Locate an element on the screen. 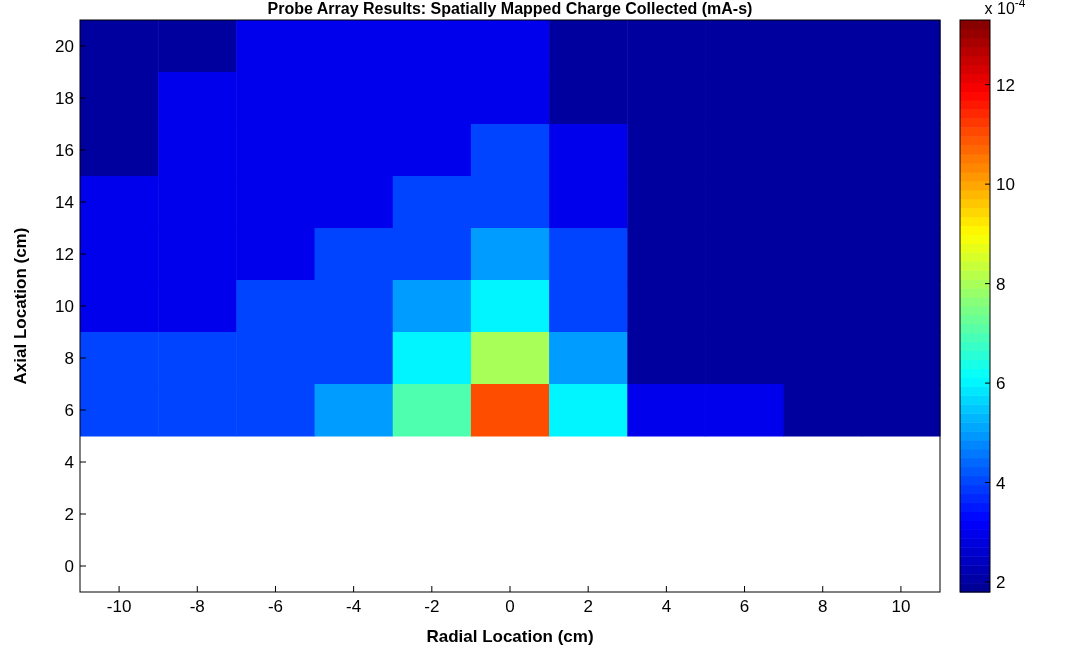  y-axis-title: Axial Location (cm) is located at coordinates (20, 306).